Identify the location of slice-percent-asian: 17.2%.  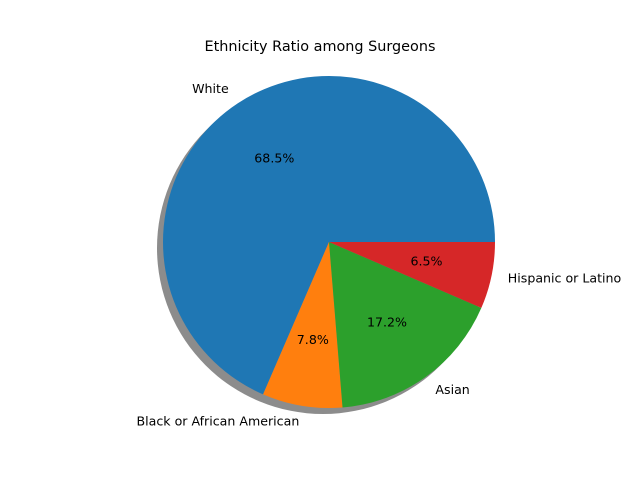
(387, 321).